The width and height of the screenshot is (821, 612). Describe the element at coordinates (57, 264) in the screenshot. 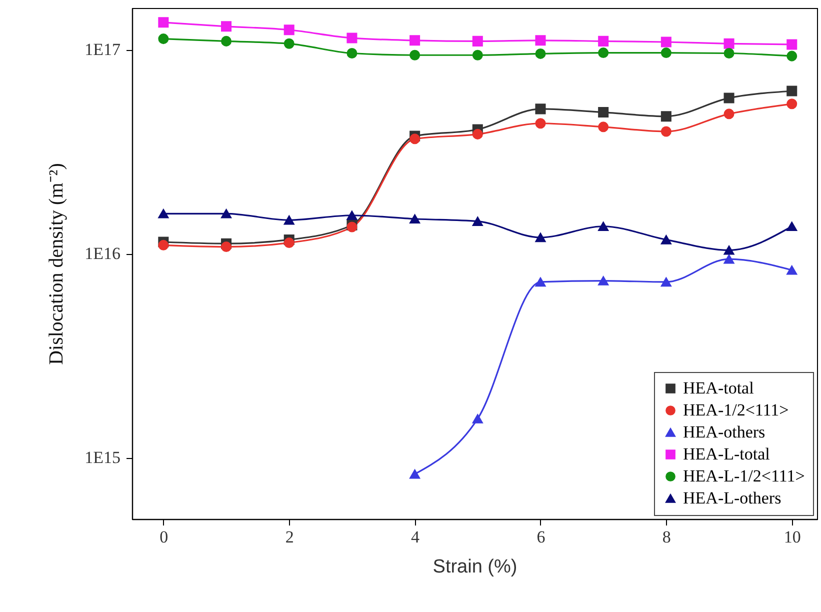

I see `y-axis-title: Dislocation density (m⁻²)` at that location.